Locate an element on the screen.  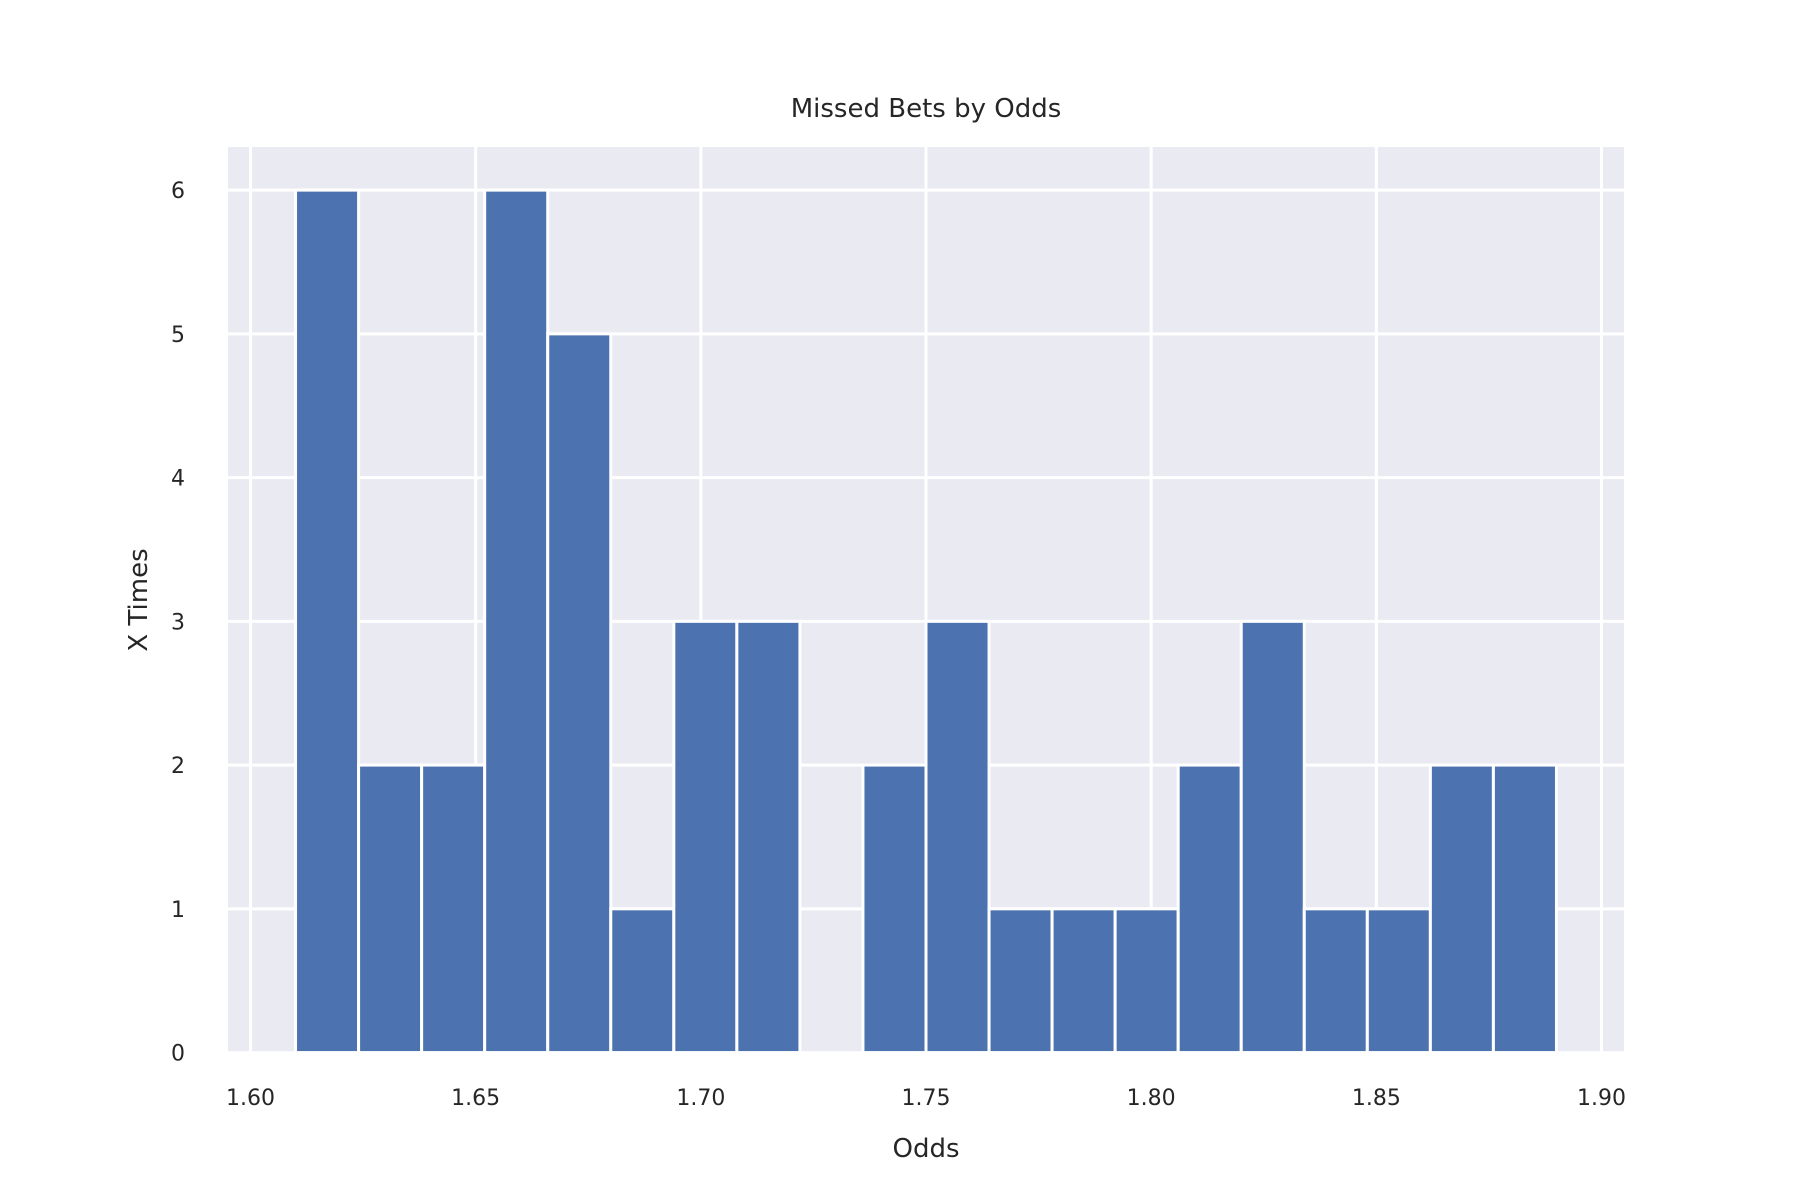
y-tick-label: 3 is located at coordinates (178, 622).